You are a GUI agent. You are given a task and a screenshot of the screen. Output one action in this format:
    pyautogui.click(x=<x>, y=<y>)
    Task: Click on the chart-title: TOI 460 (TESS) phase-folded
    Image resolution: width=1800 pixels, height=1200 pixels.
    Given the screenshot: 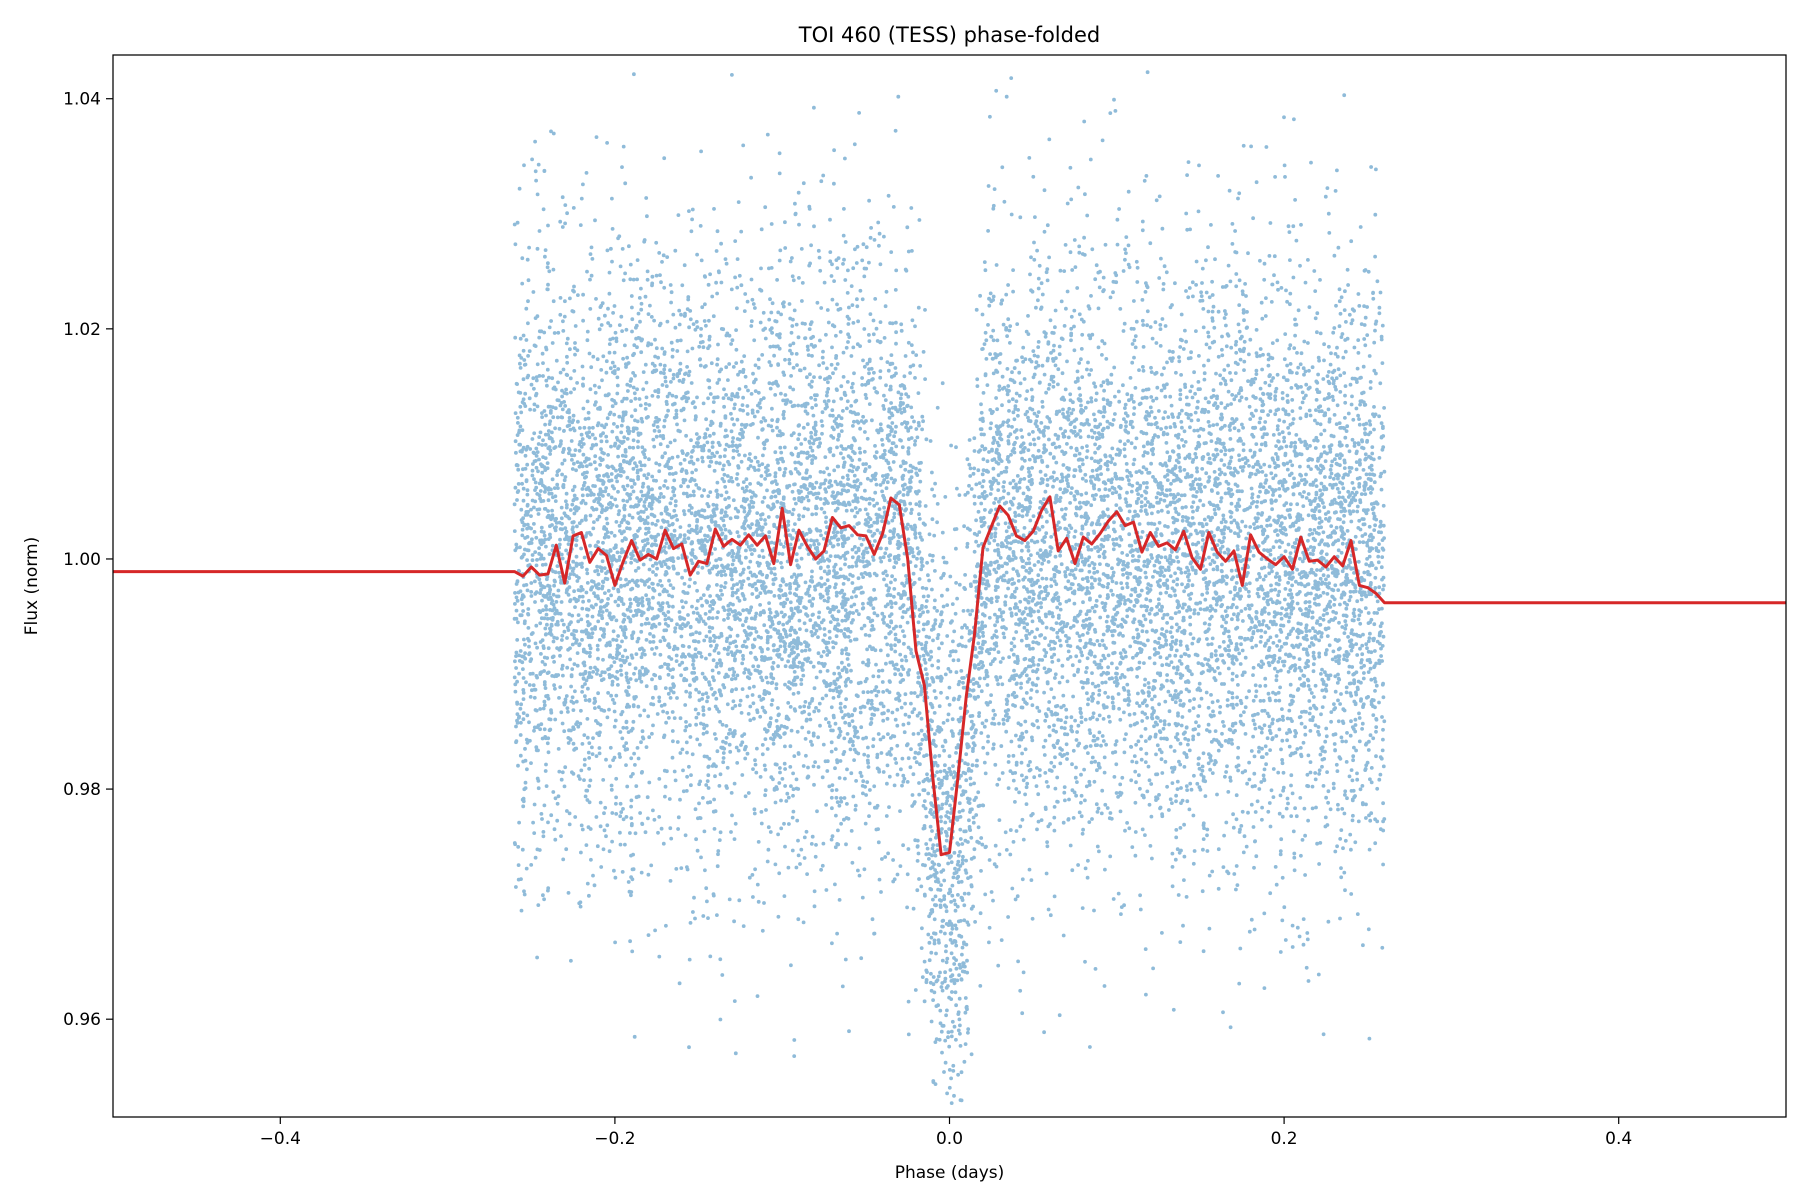 What is the action you would take?
    pyautogui.click(x=949, y=35)
    